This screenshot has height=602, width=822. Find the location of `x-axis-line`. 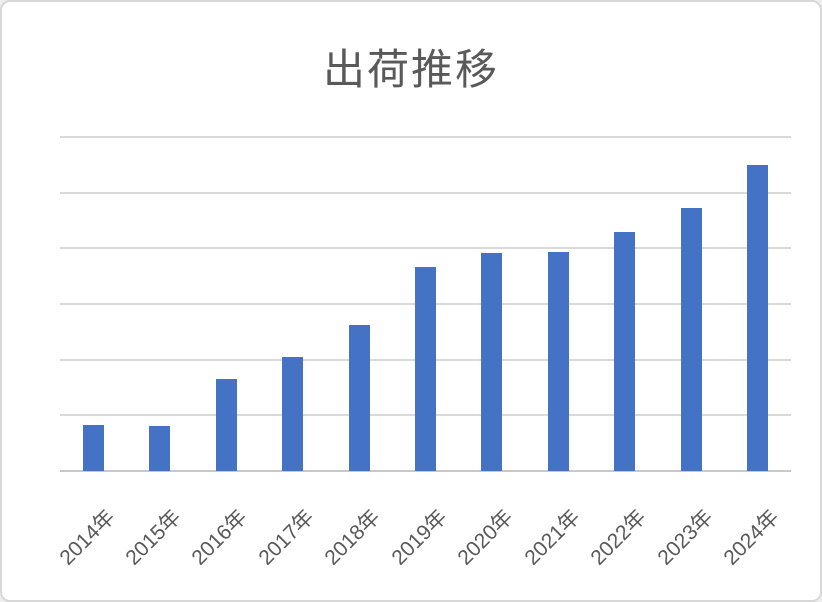

x-axis-line is located at coordinates (425, 471).